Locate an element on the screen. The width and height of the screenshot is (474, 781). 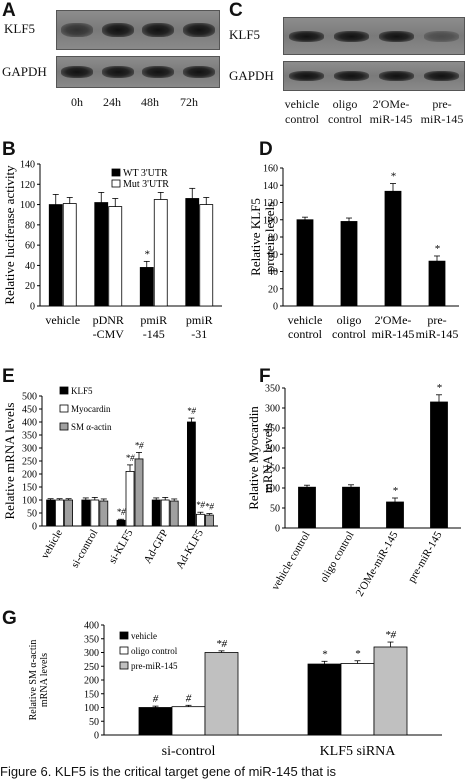
chart-g-ytick-label: 400 is located at coordinates (91, 626).